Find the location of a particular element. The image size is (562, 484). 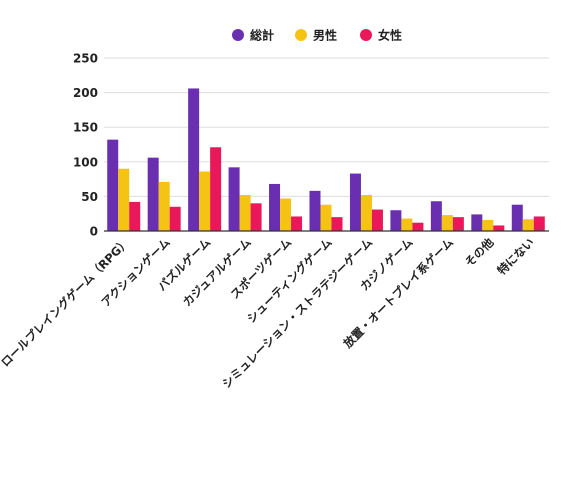

category-label-6: シミュレーション・ストラテジーゲーム is located at coordinates (297, 313).